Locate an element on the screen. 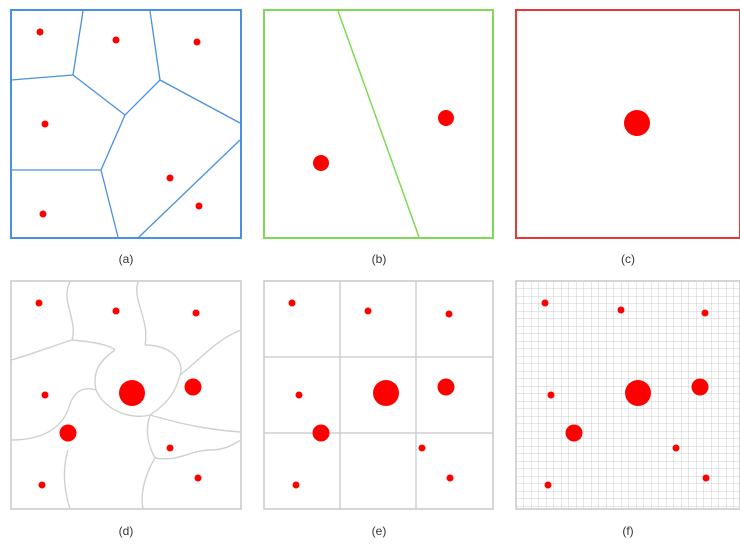 This screenshot has height=544, width=740. panel-c is located at coordinates (627, 124).